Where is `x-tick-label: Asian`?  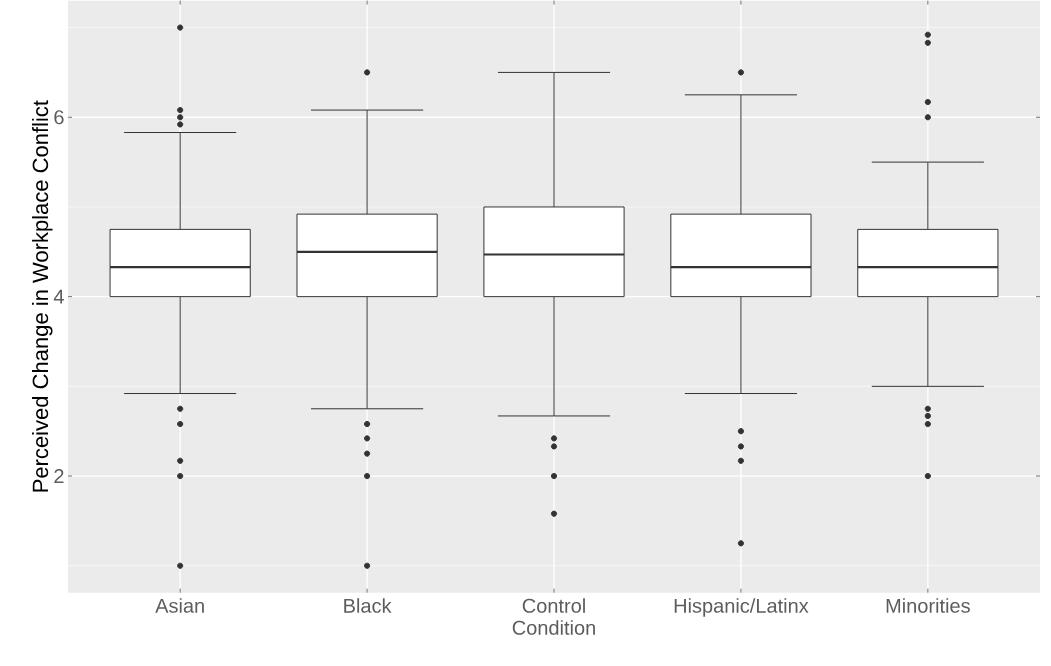 x-tick-label: Asian is located at coordinates (179, 606).